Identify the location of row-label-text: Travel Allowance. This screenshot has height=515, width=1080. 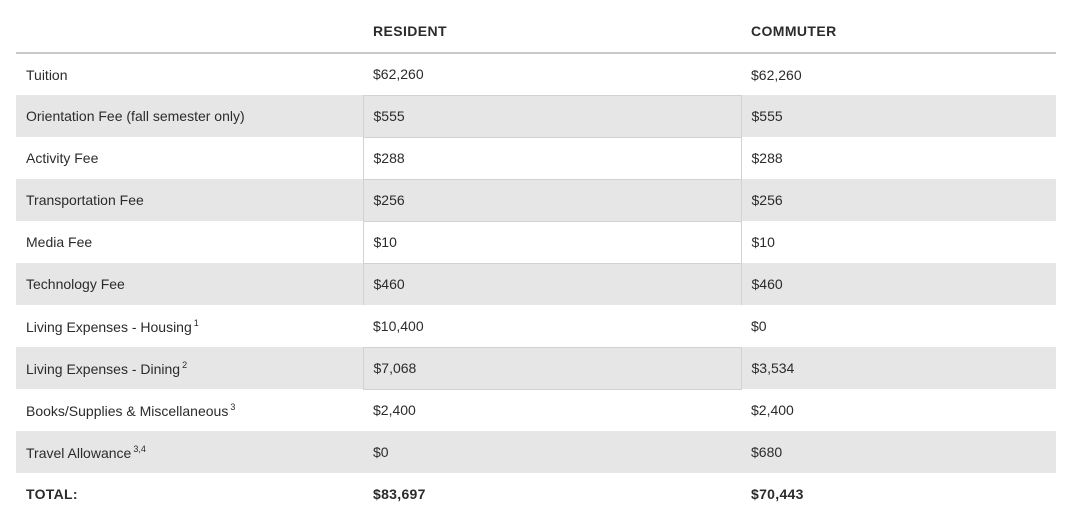
(79, 452).